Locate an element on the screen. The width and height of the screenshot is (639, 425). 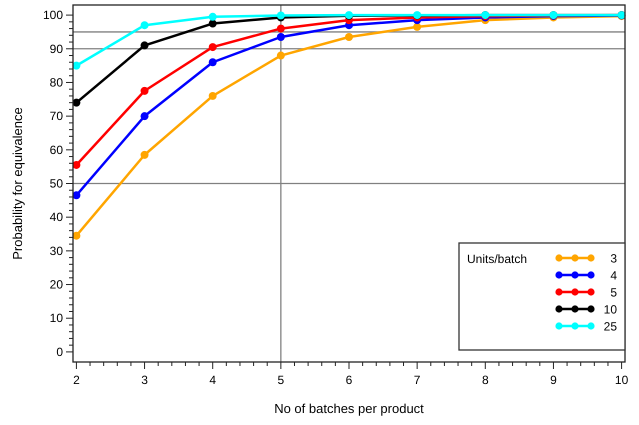
legend-label: 5 is located at coordinates (614, 293).